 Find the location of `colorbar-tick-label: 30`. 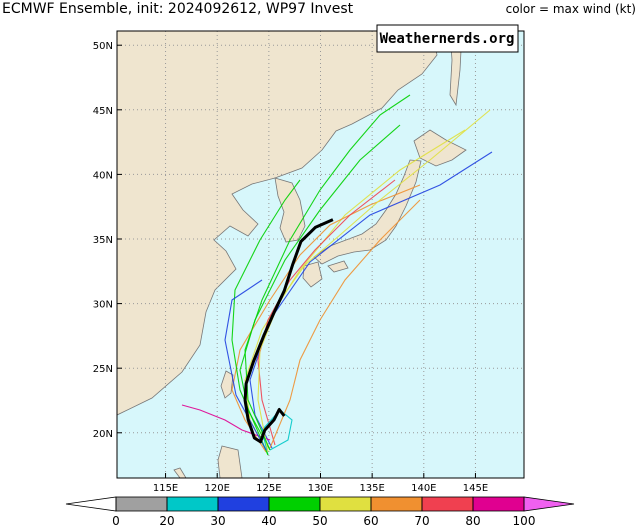

colorbar-tick-label: 30 is located at coordinates (217, 520).